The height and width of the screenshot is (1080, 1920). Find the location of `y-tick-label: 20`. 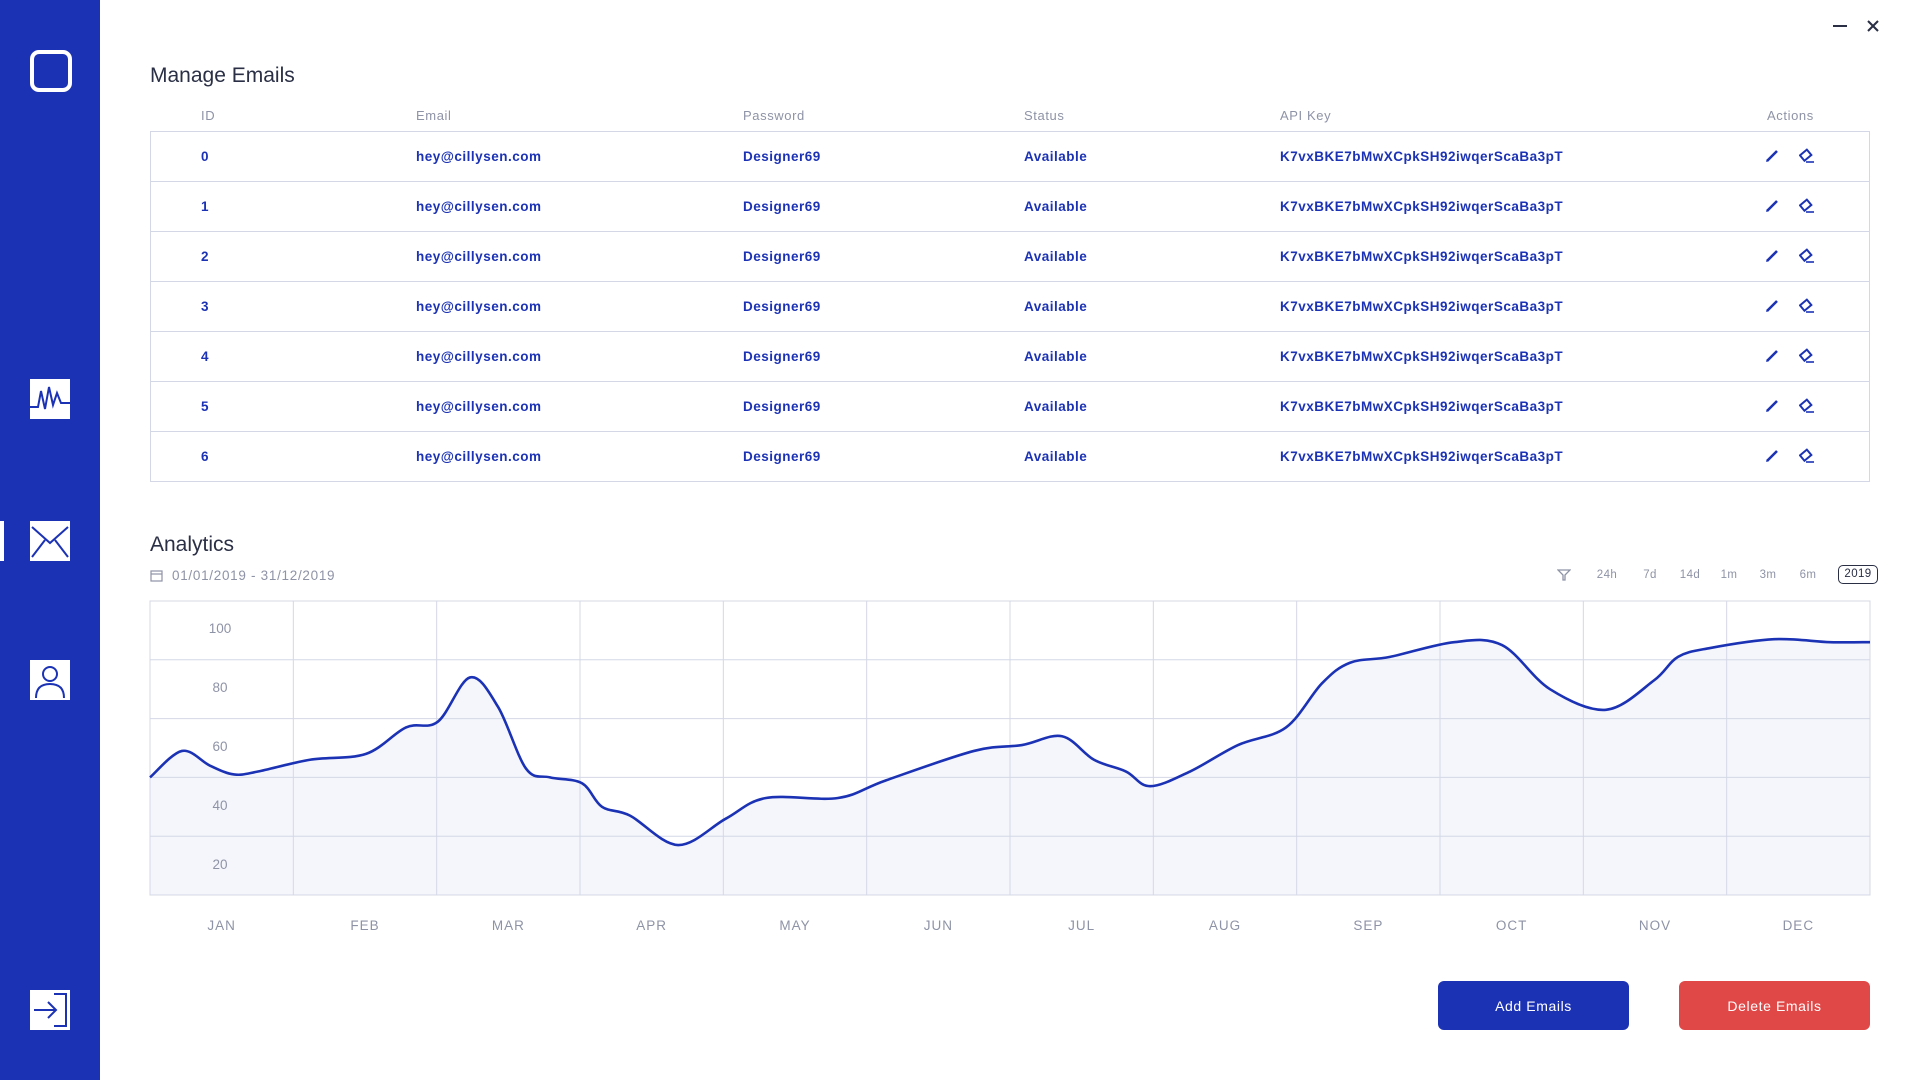

y-tick-label: 20 is located at coordinates (220, 864).